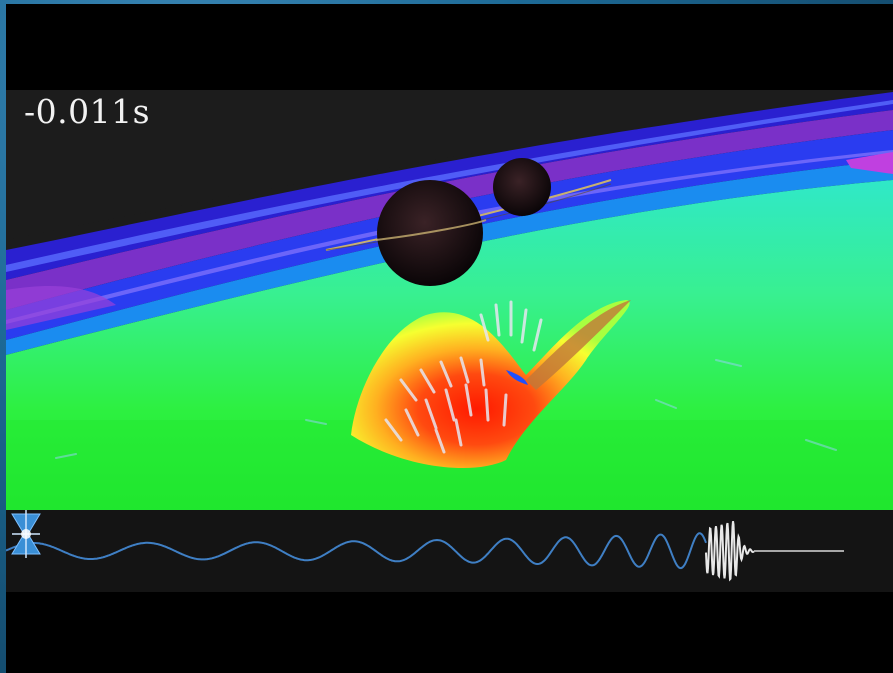 The height and width of the screenshot is (673, 893). Describe the element at coordinates (449, 632) in the screenshot. I see `letterbox-bottom` at that location.